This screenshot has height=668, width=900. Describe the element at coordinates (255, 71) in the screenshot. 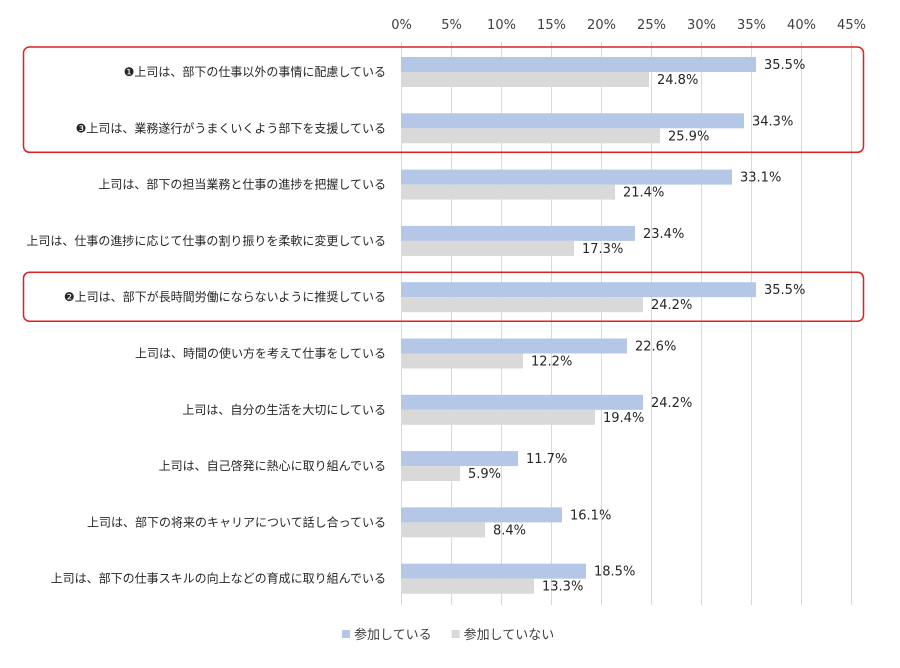

I see `category-label: ❶上司は、部下の仕事以外の事情に配慮している` at that location.